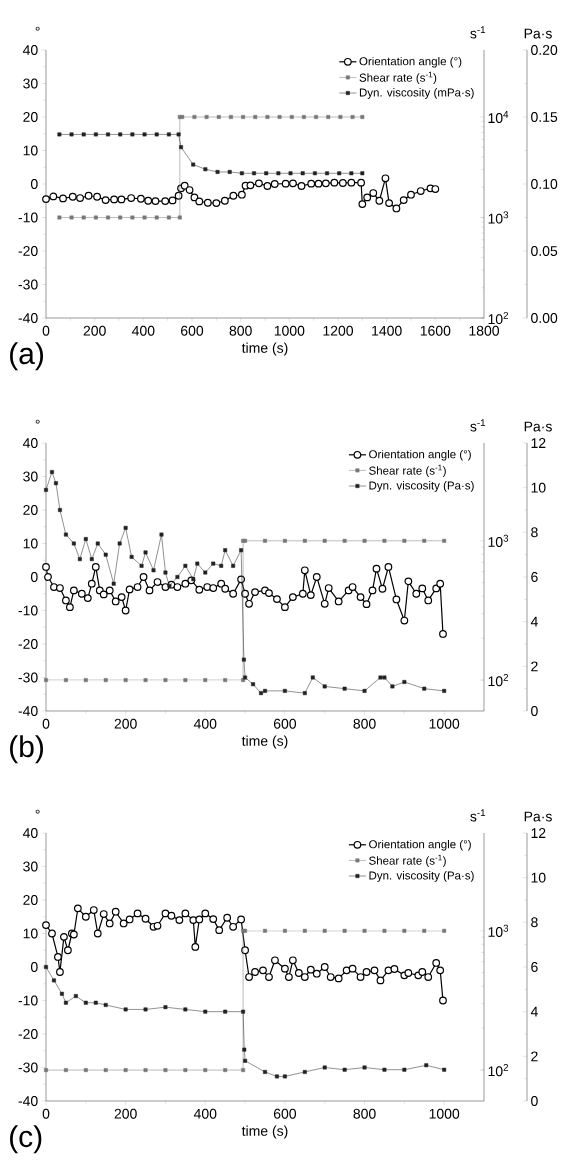  Describe the element at coordinates (26, 356) in the screenshot. I see `text: (a)` at that location.